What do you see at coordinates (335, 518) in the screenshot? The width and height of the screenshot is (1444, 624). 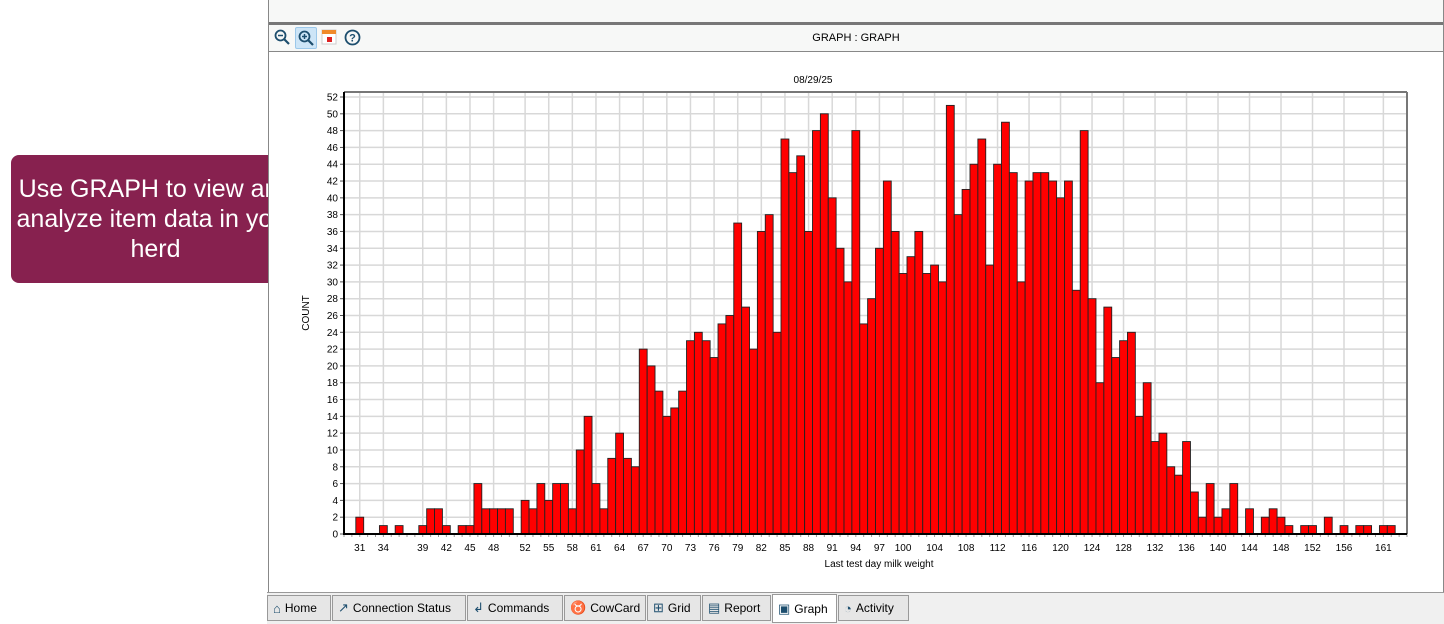 I see `y-tick-label: 2` at bounding box center [335, 518].